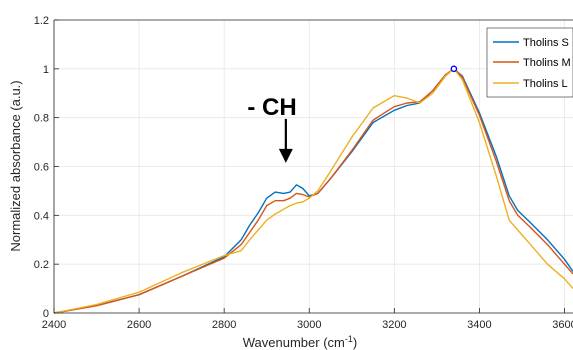  I want to click on x-tick-label: 2400, so click(54, 325).